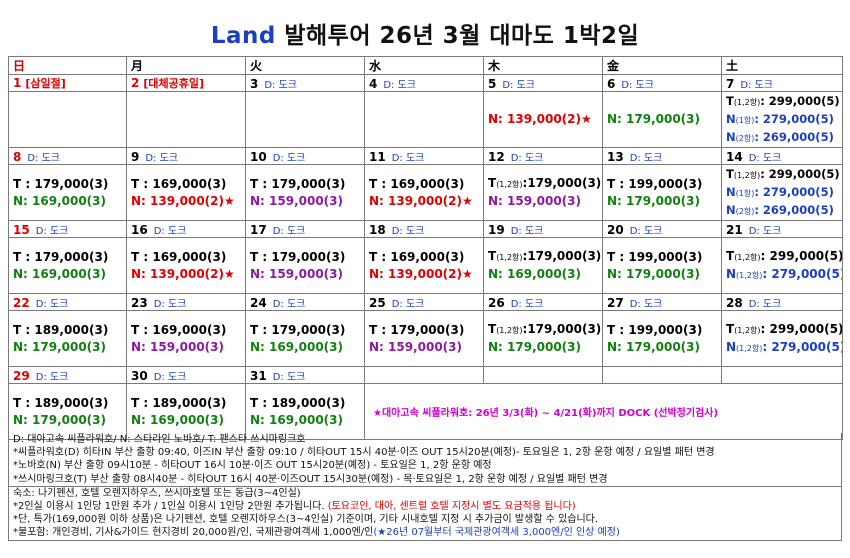 The image size is (850, 558). I want to click on day-number: 28, so click(734, 302).